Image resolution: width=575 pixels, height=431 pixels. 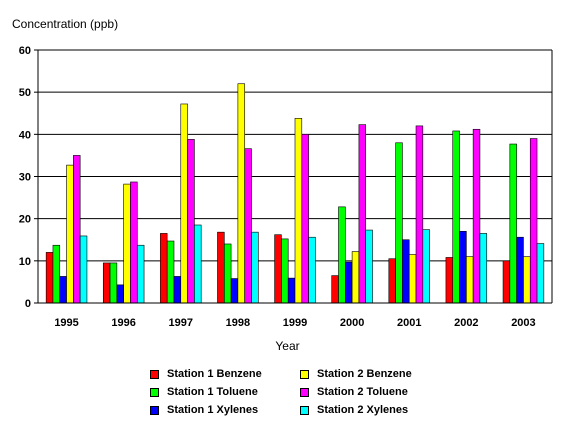 What do you see at coordinates (25, 135) in the screenshot?
I see `y-tick-label: 40` at bounding box center [25, 135].